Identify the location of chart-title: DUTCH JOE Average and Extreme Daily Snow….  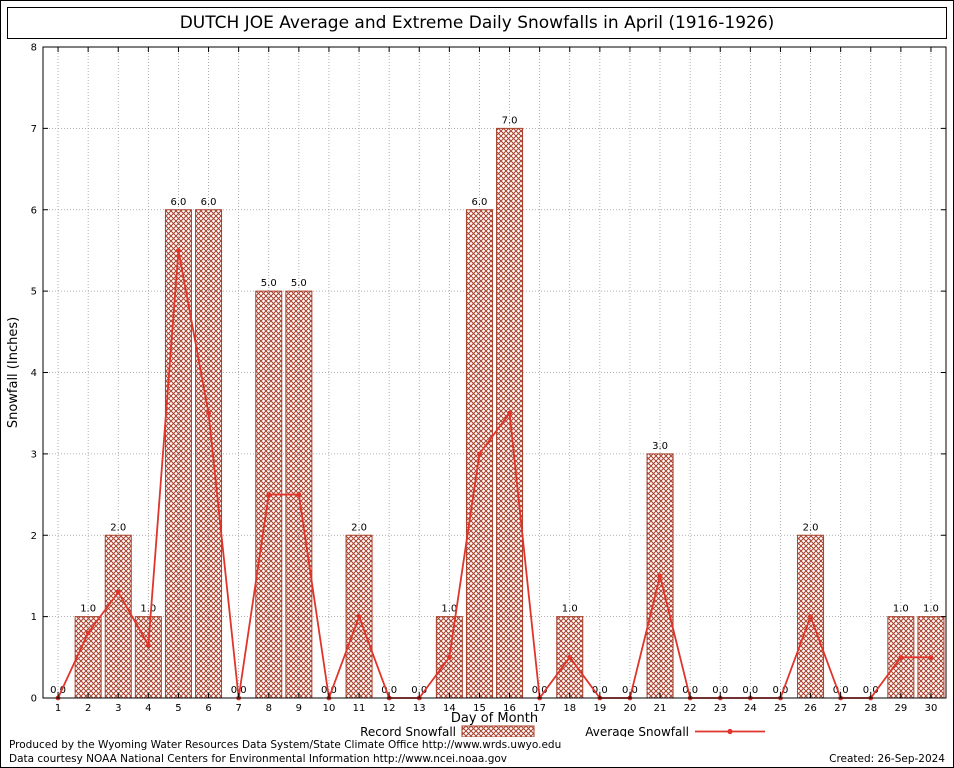
(477, 23).